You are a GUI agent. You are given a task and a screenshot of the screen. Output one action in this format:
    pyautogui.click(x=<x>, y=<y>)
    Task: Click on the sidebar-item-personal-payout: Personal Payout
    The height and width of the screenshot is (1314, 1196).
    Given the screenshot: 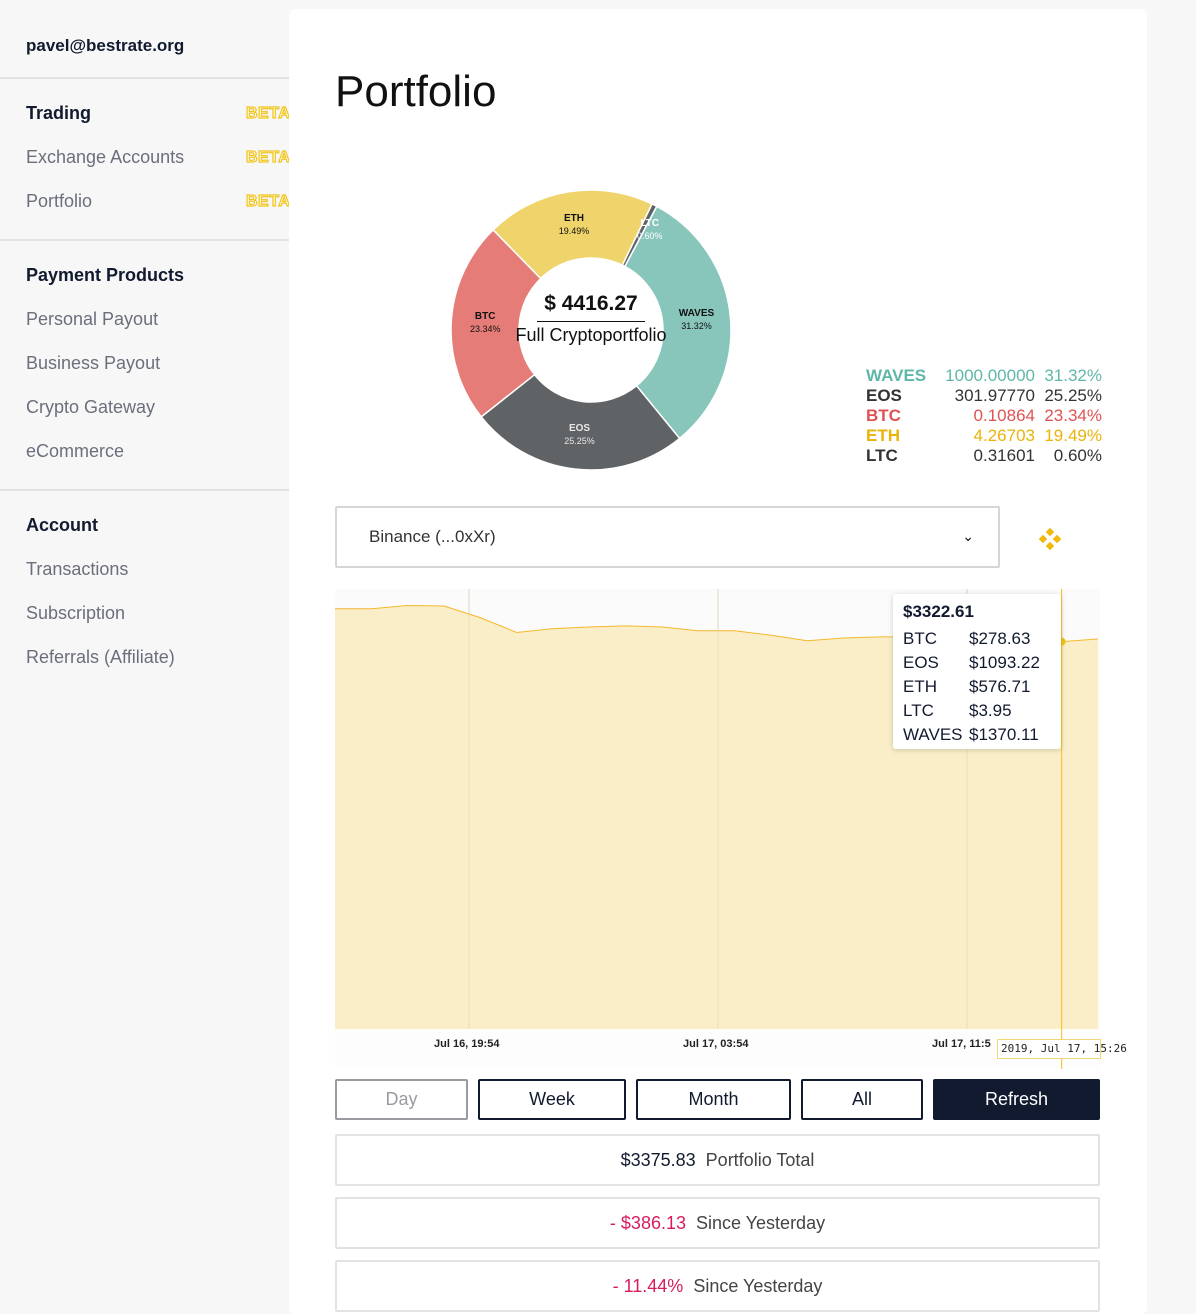 What is the action you would take?
    pyautogui.click(x=92, y=319)
    